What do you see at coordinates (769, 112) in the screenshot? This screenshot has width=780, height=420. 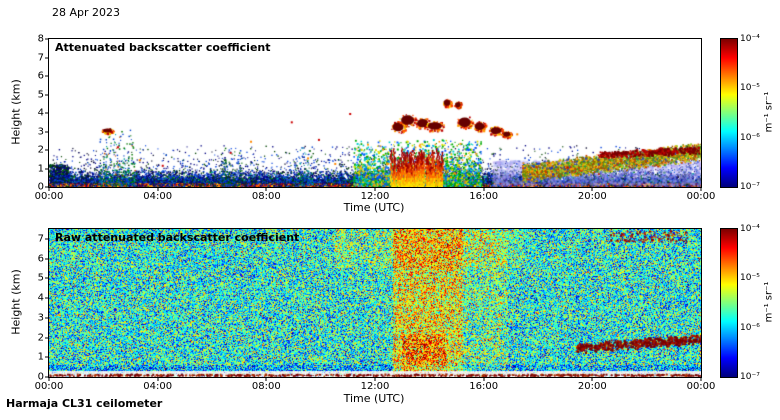 I see `attenuated-colorbar-unit-label: m⁻¹ sr⁻¹` at bounding box center [769, 112].